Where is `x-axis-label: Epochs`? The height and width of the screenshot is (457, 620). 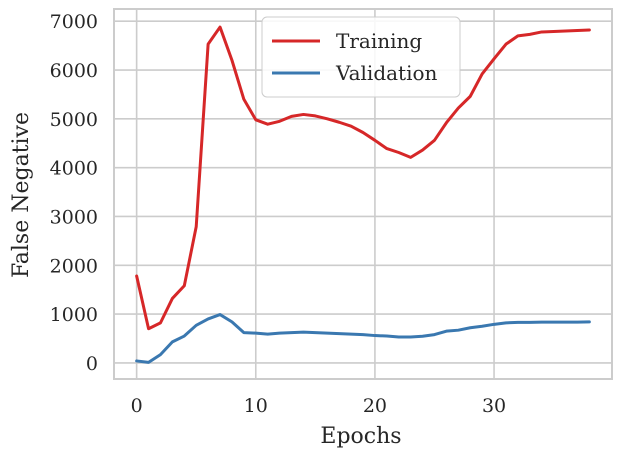 x-axis-label: Epochs is located at coordinates (360, 436).